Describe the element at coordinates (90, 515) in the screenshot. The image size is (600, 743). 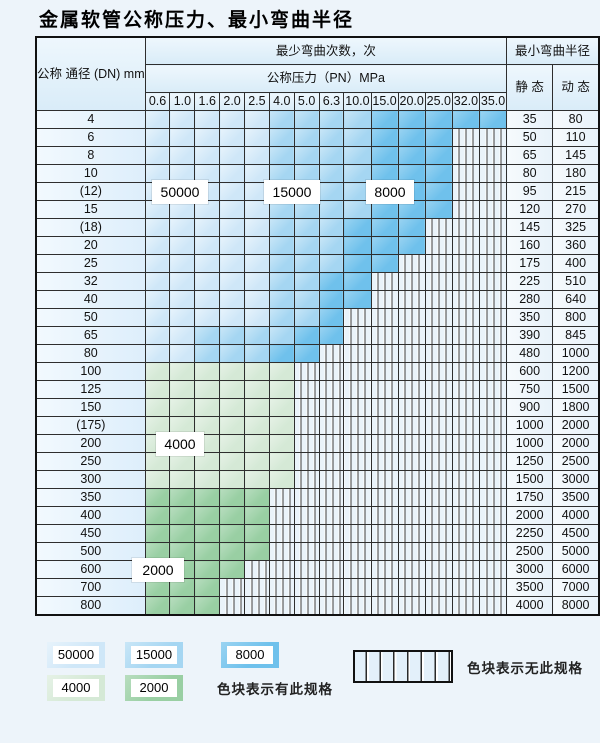
I see `dn-cell: 400` at that location.